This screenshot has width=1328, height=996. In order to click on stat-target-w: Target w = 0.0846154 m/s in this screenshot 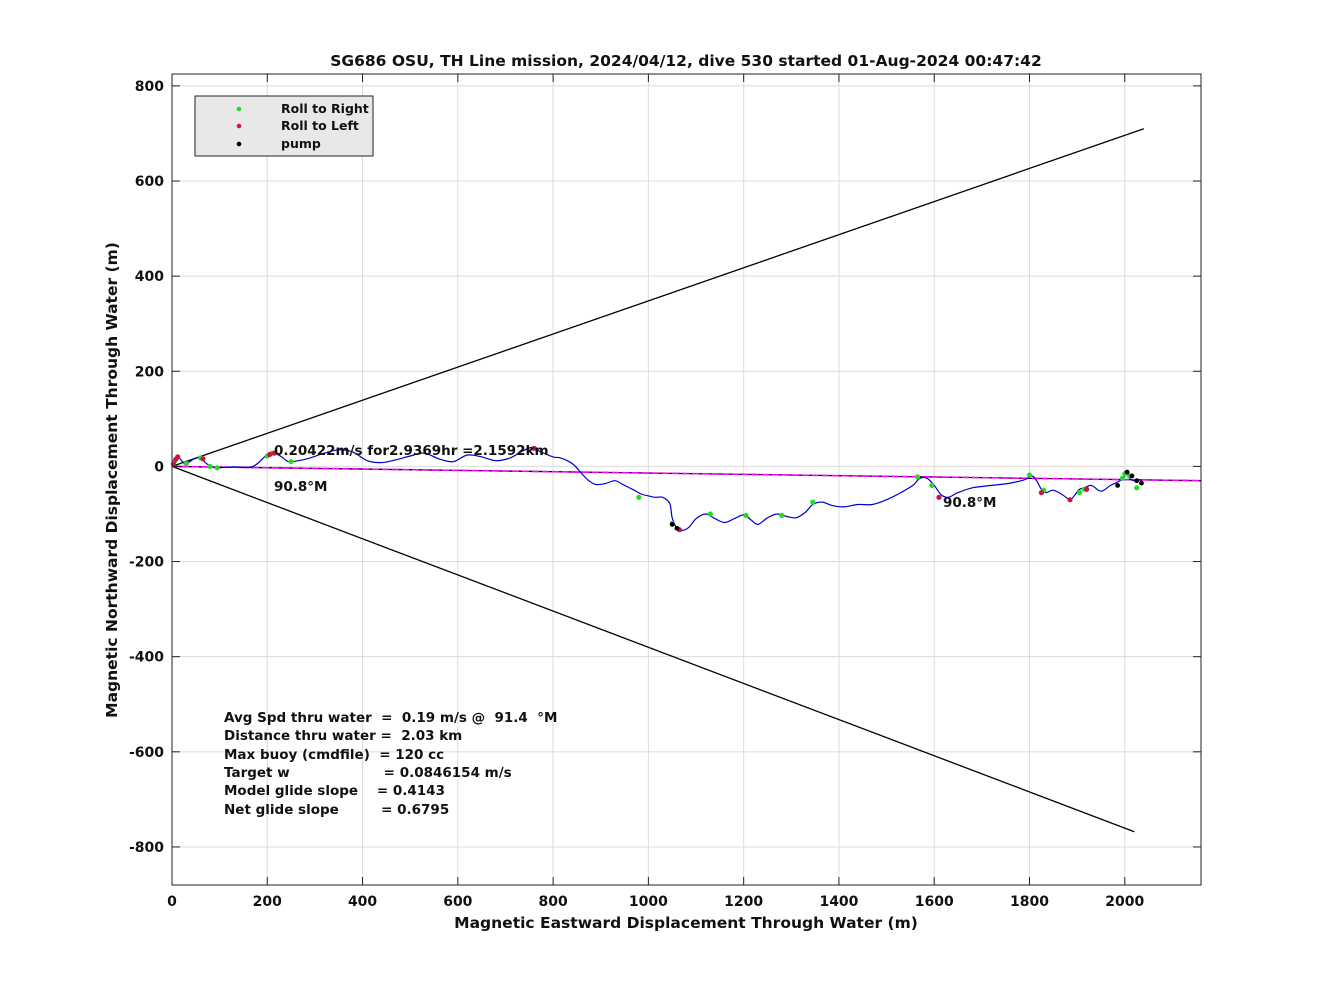, I will do `click(368, 773)`.